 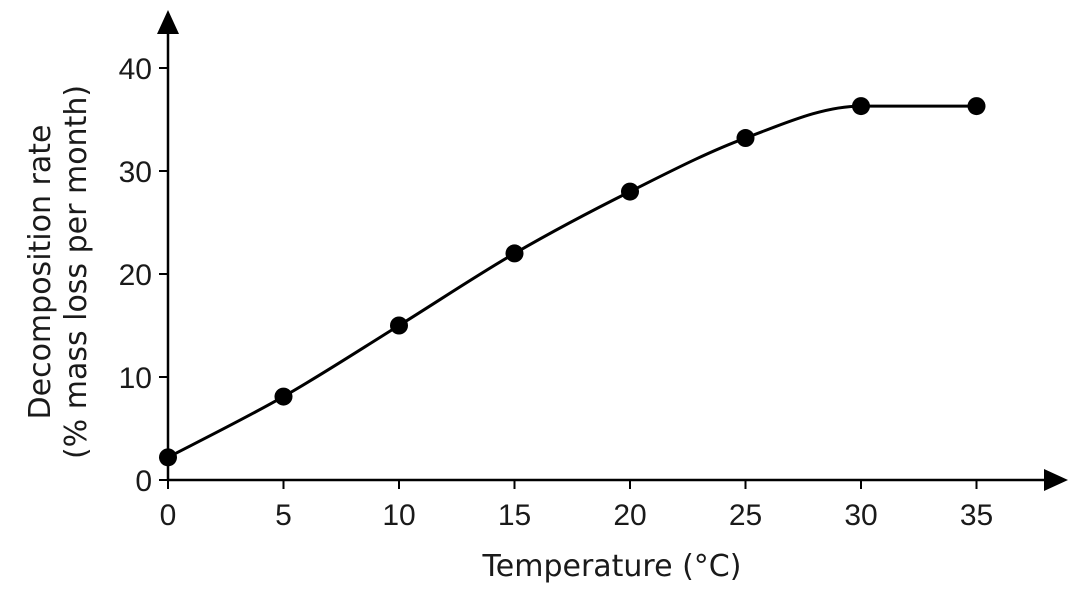 What do you see at coordinates (40, 272) in the screenshot?
I see `y-axis-title-line1: Decomposition rate` at bounding box center [40, 272].